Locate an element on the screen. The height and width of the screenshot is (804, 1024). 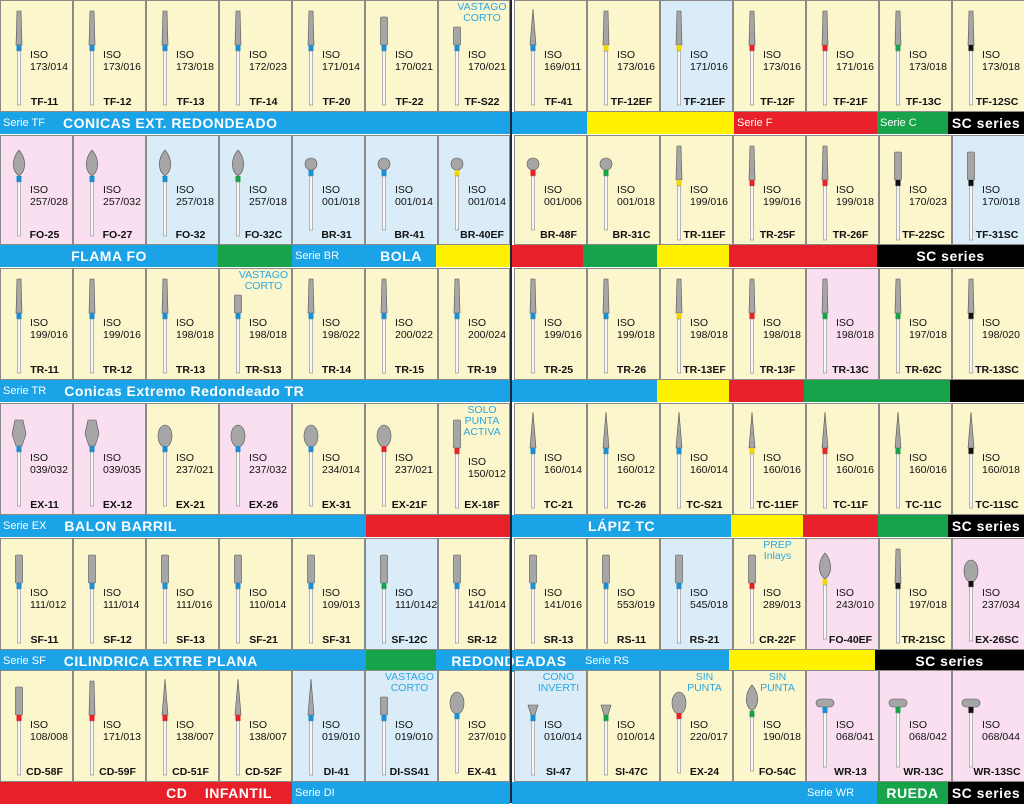
bur-code: EX-21F is located at coordinates (409, 505).